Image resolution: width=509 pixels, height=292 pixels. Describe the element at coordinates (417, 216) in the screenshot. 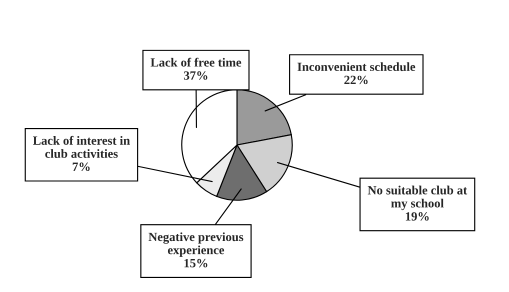

I see `data-label: 19%` at that location.